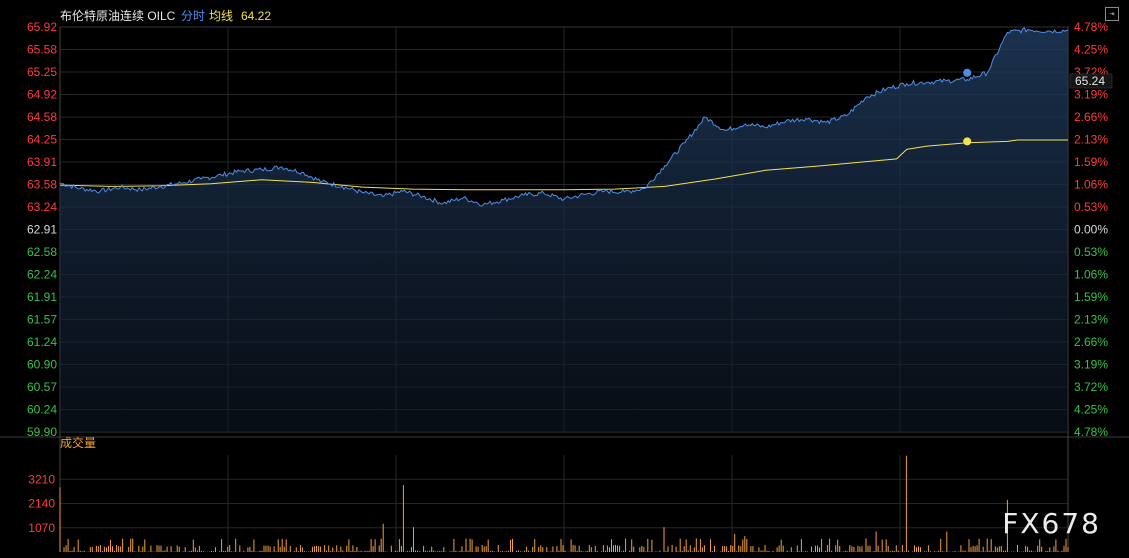 The image size is (1129, 558). I want to click on y-tick-label: 64.58, so click(42, 117).